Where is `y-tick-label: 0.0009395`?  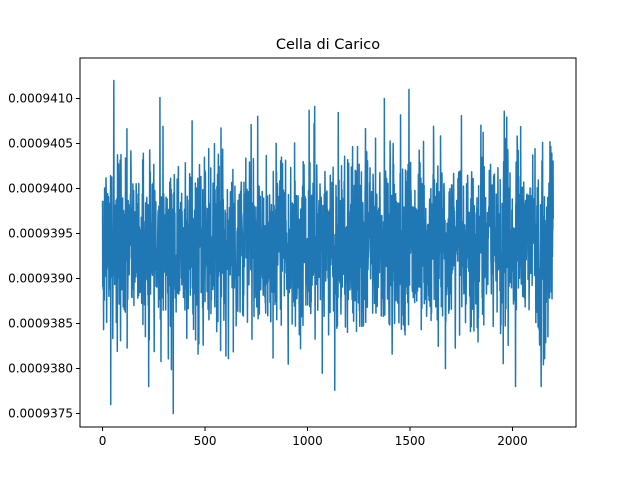 y-tick-label: 0.0009395 is located at coordinates (40, 234).